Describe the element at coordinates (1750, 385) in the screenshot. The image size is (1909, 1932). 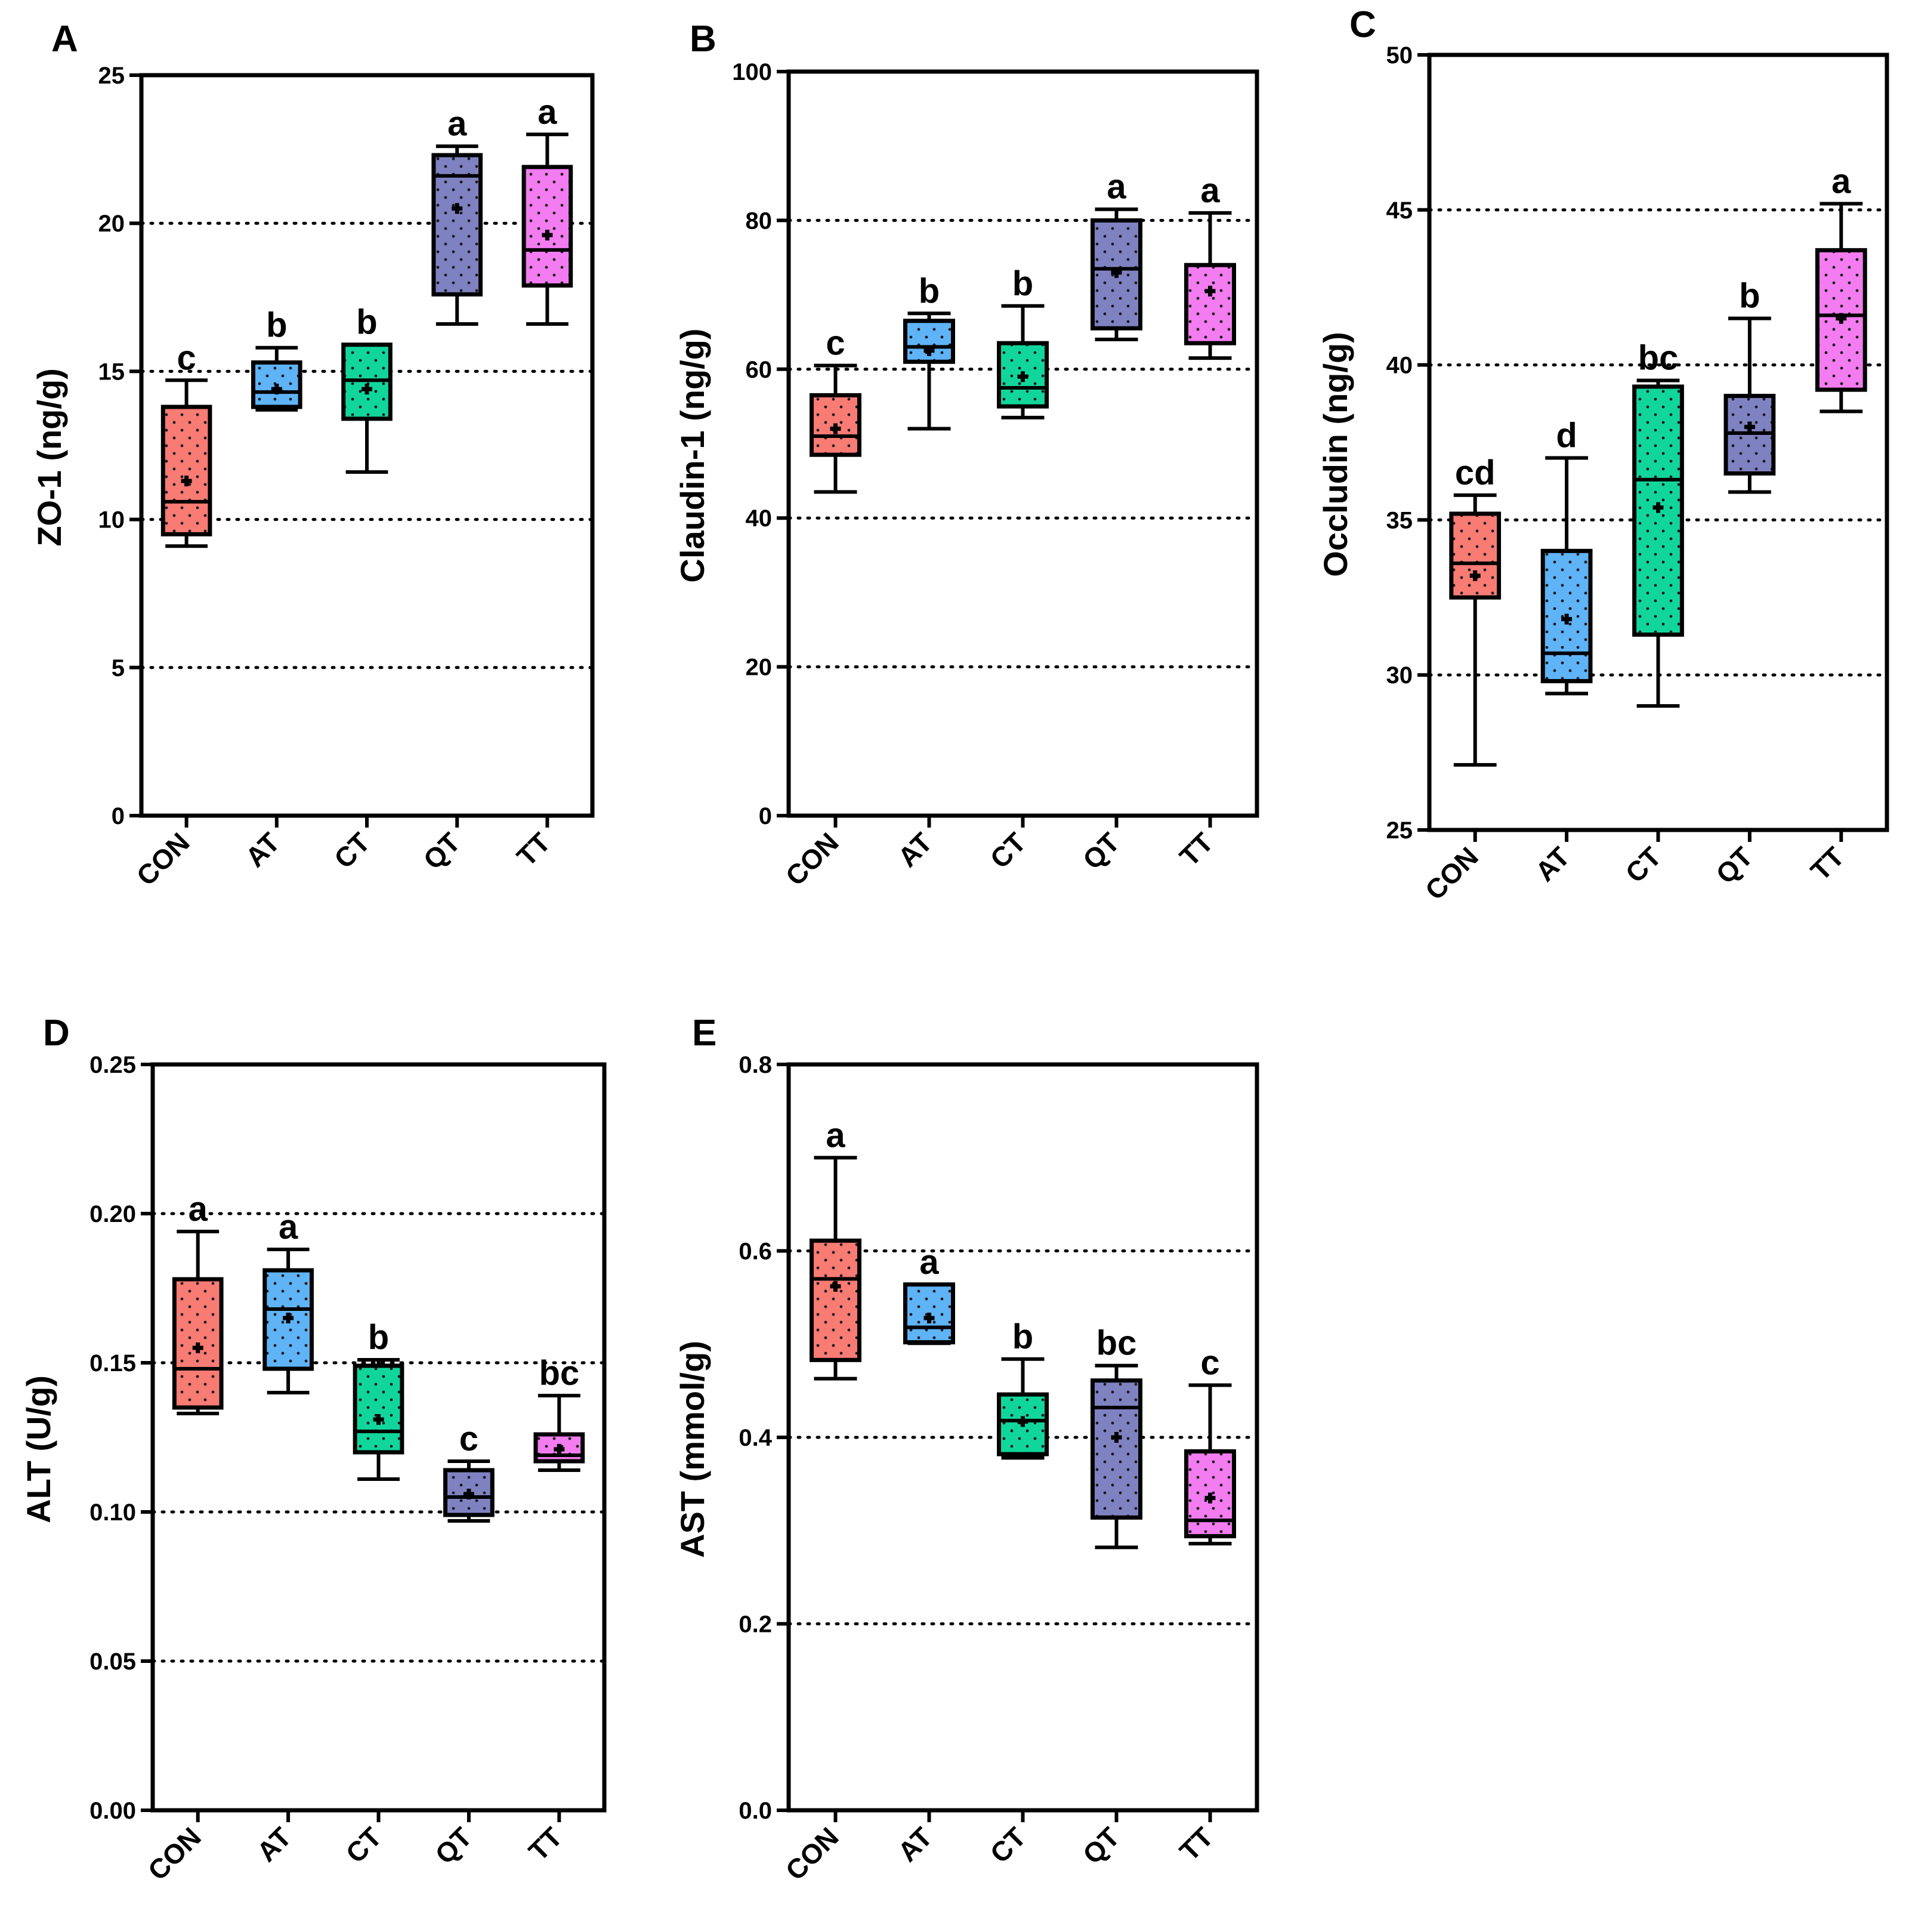
I see `box-qt: b` at that location.